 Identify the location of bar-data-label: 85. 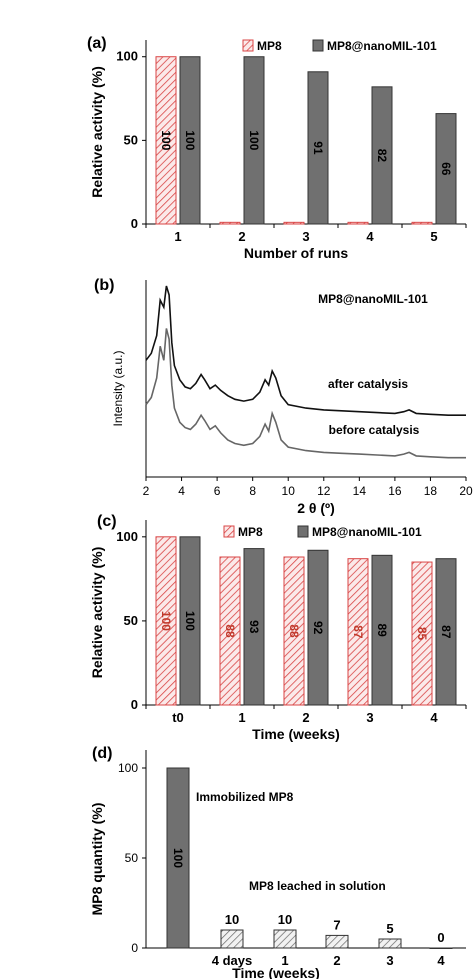
(422, 634).